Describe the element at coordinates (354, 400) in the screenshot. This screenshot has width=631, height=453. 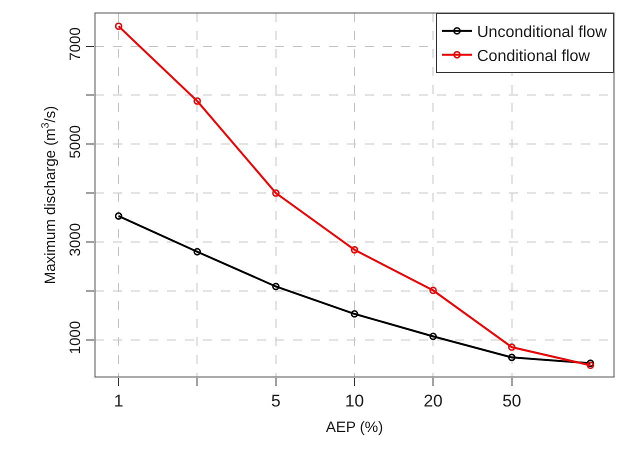
I see `x-tick-label: 10` at that location.